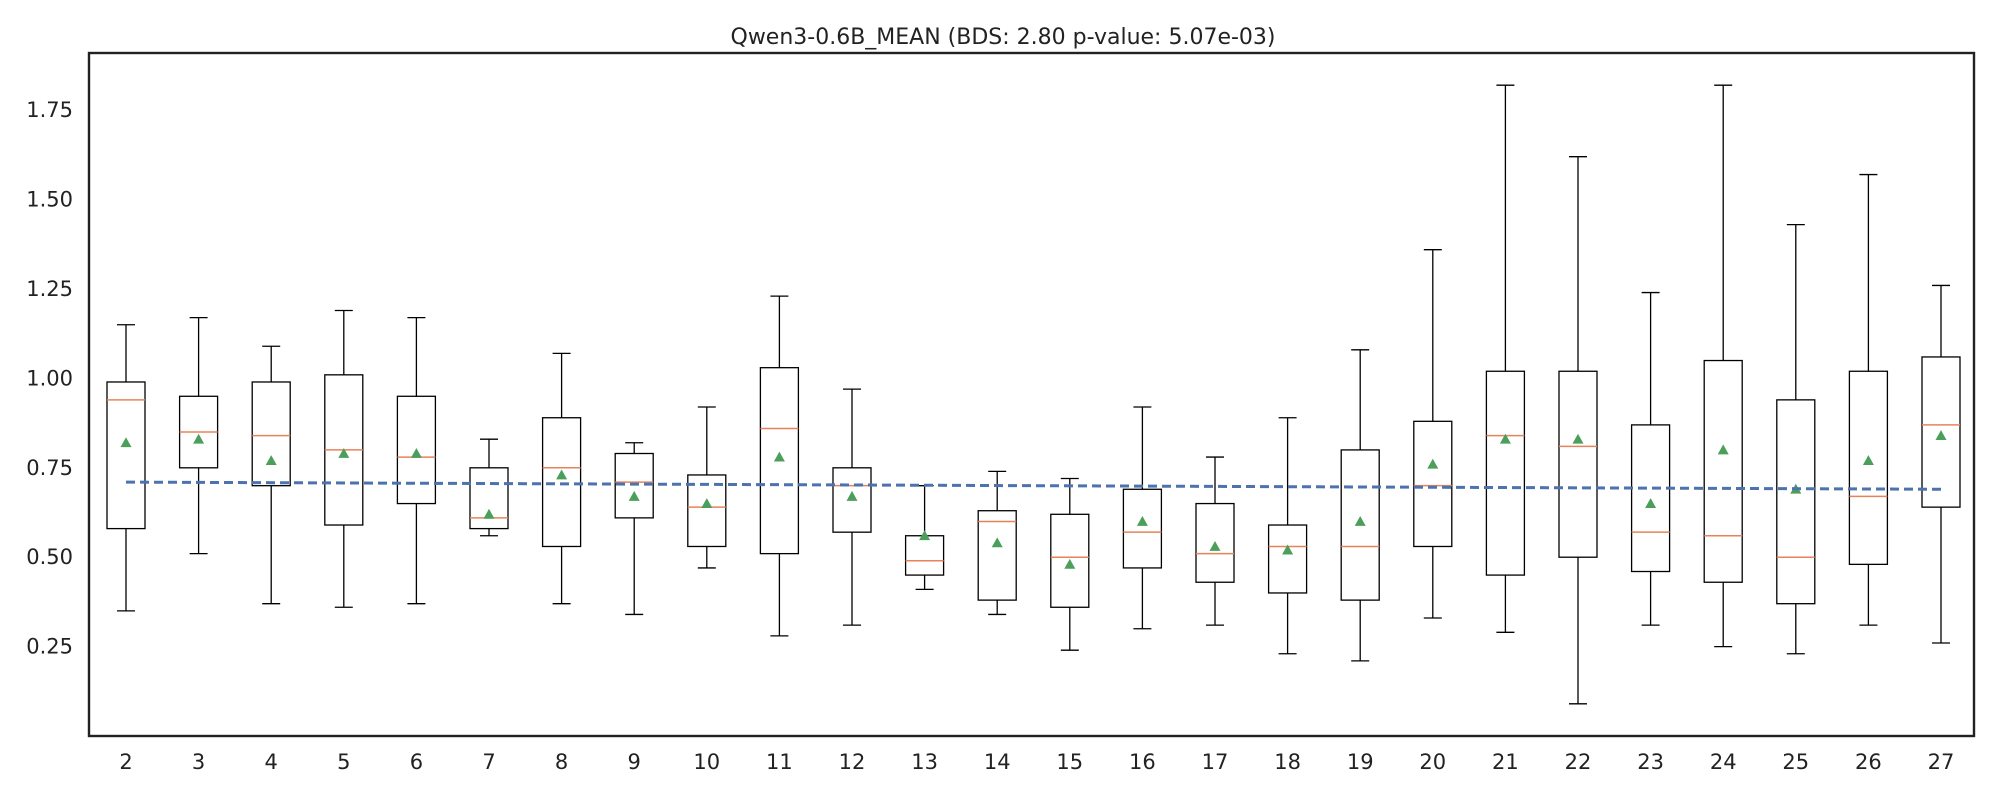  What do you see at coordinates (488, 762) in the screenshot?
I see `x-tick-label: 7` at bounding box center [488, 762].